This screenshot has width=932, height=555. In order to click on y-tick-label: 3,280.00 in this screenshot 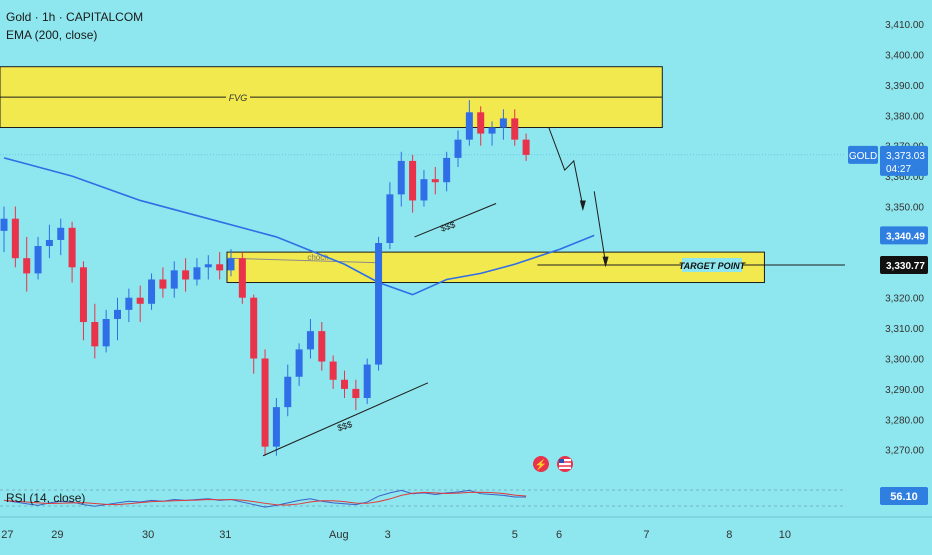, I will do `click(904, 420)`.